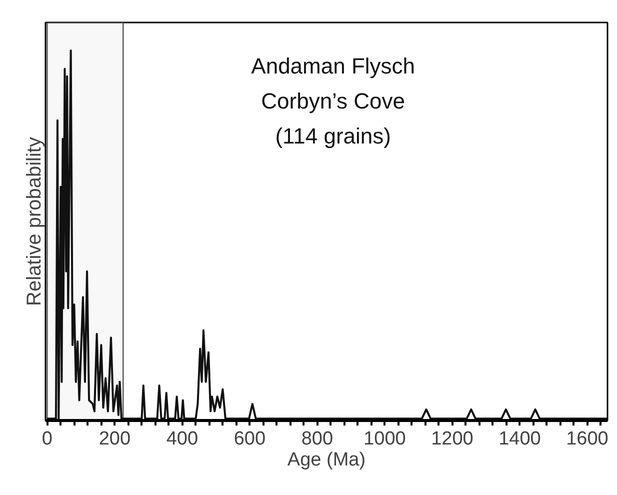 The height and width of the screenshot is (495, 617). Describe the element at coordinates (114, 439) in the screenshot. I see `x-tick-label: 200` at that location.